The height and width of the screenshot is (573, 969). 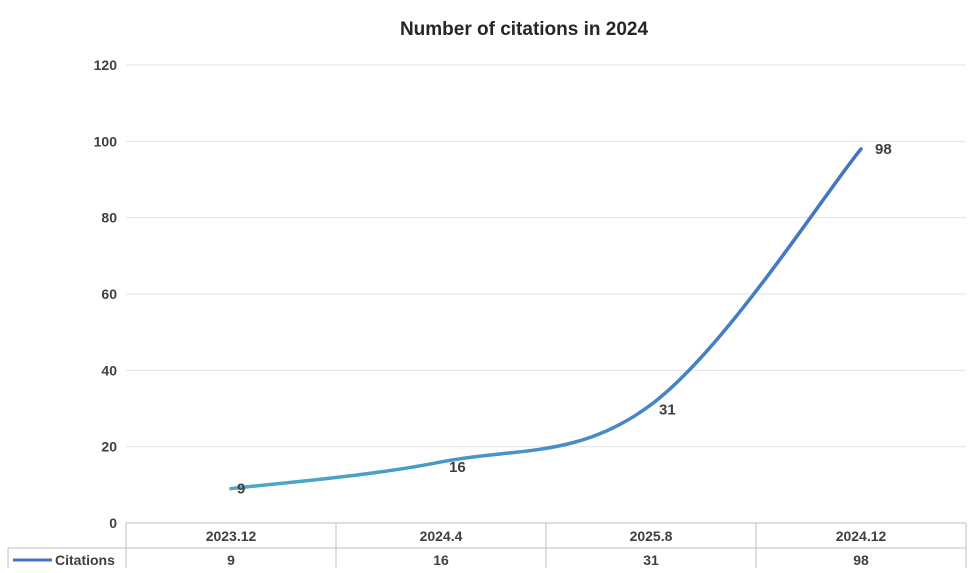 I want to click on y-tick-label: 0, so click(x=113, y=523).